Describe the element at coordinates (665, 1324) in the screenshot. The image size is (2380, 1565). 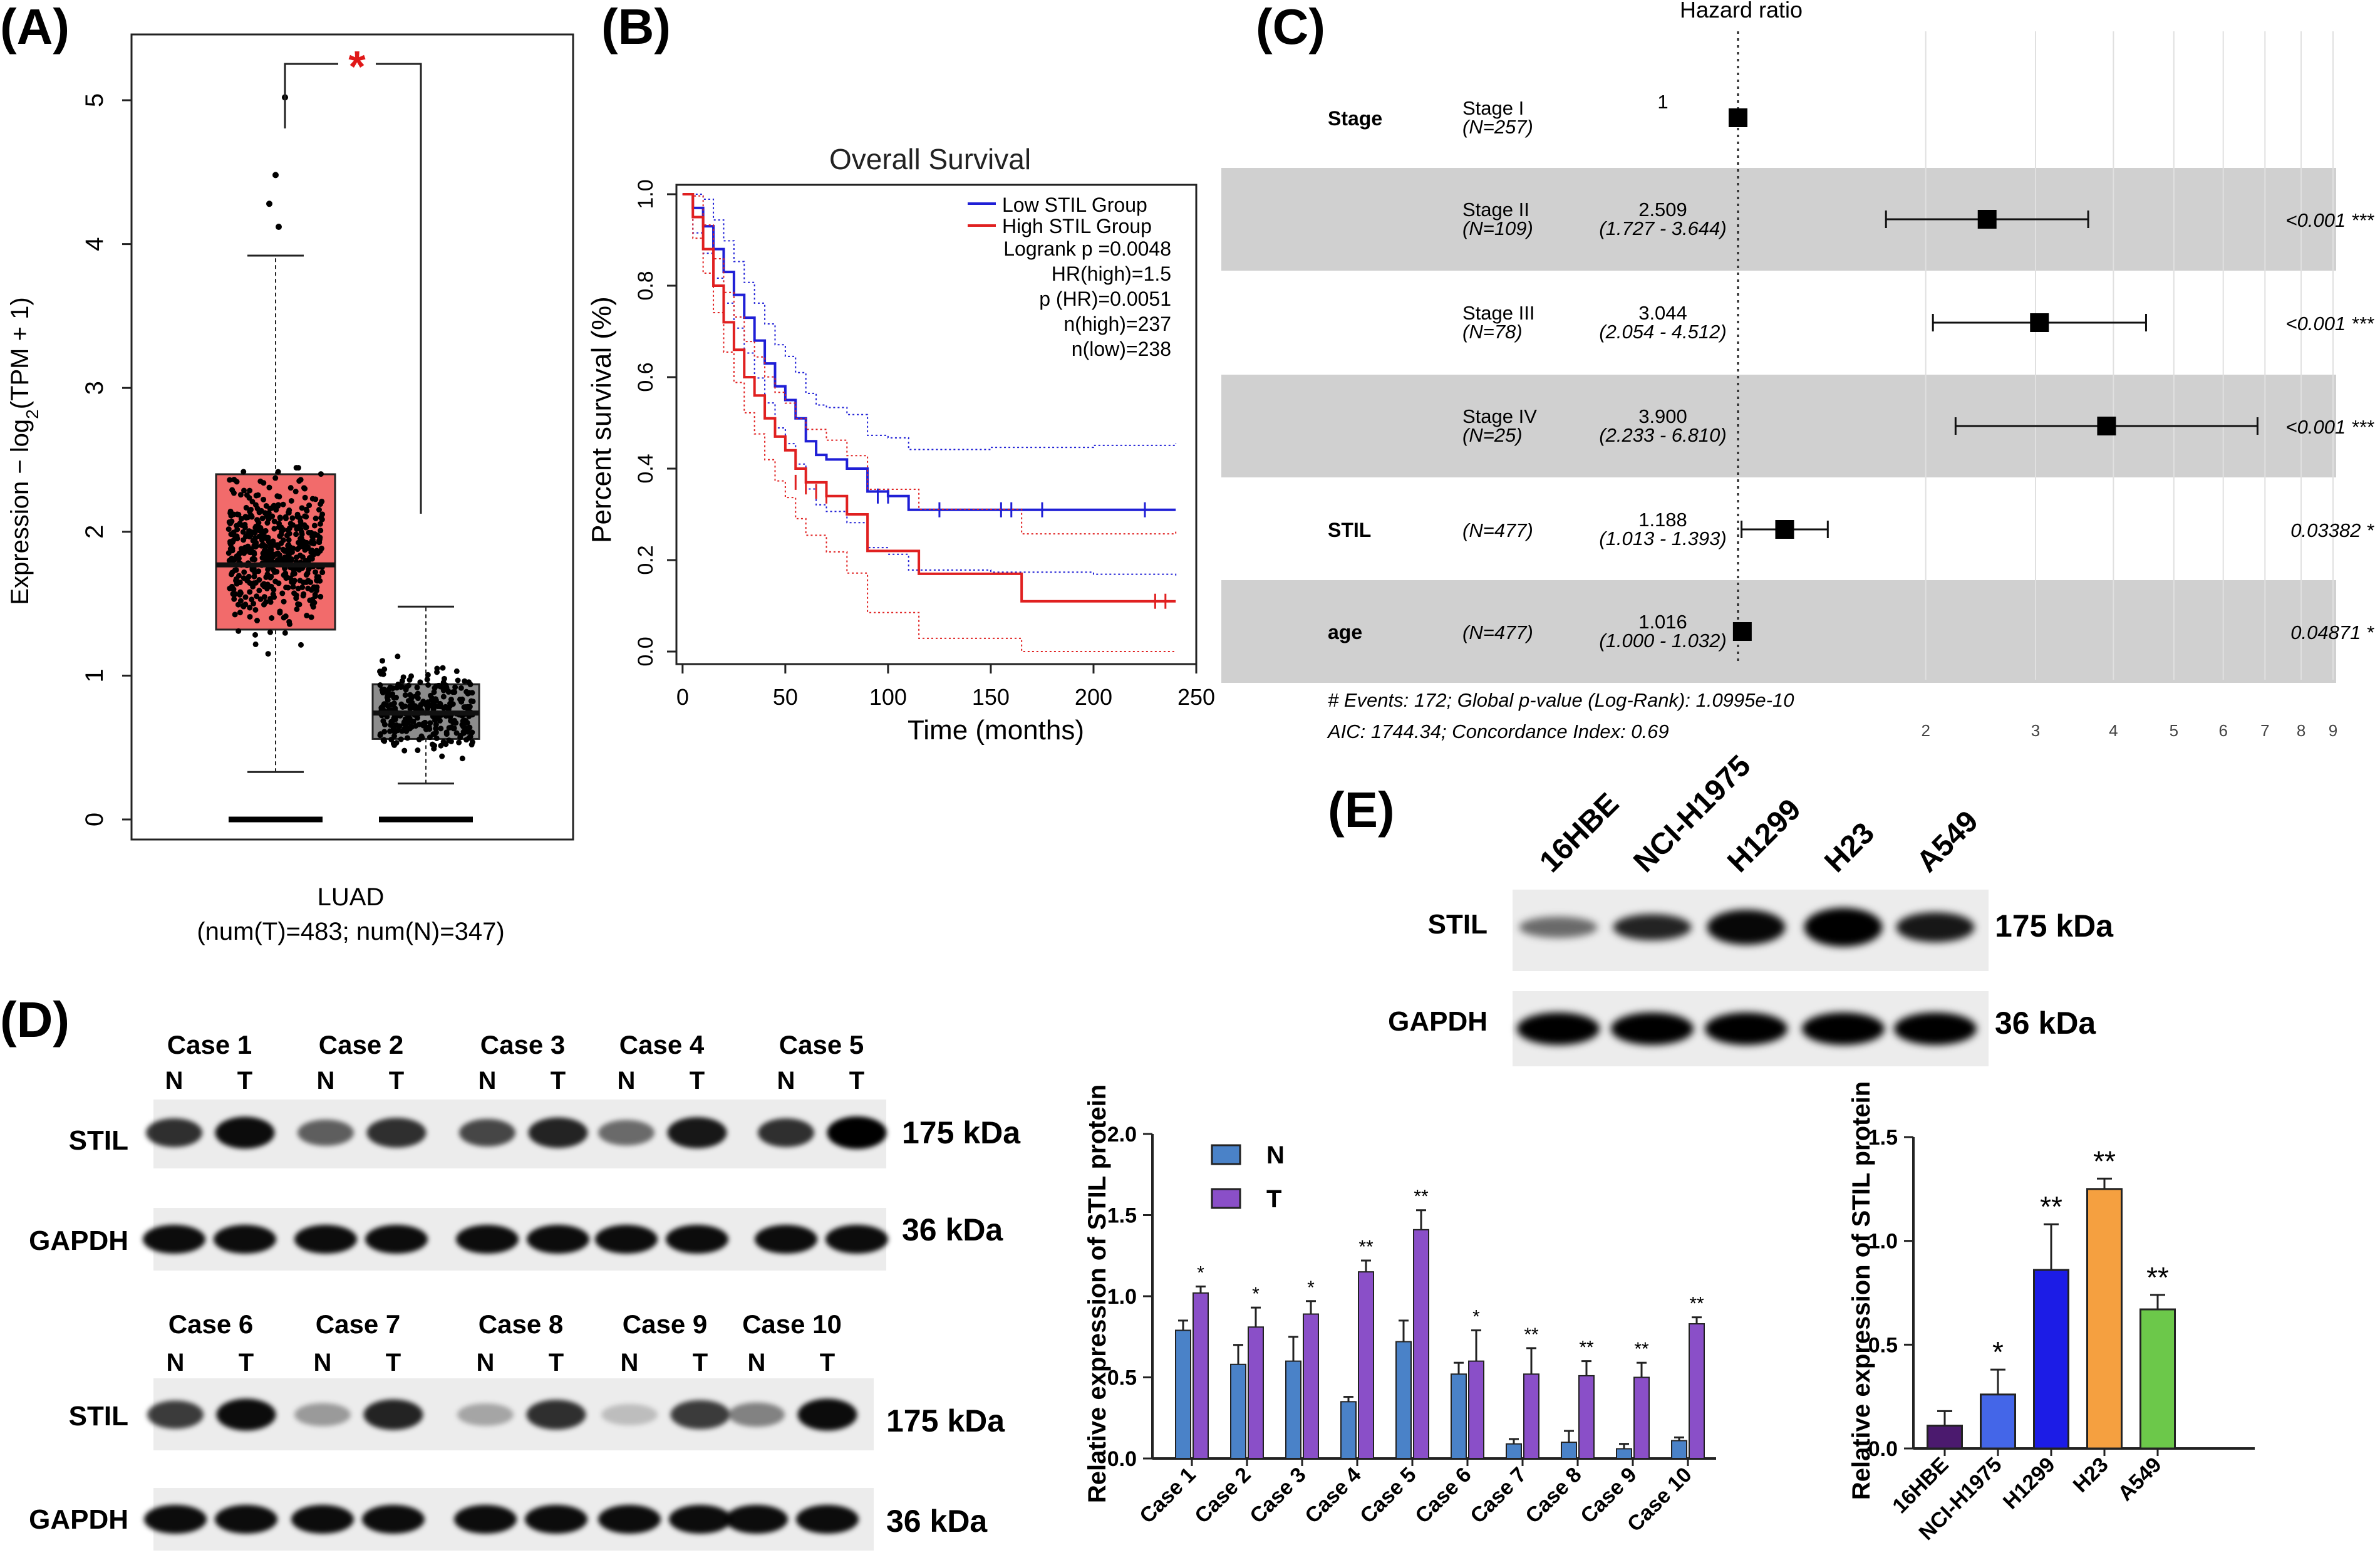
I see `panel-d-case-label: Case 9` at that location.